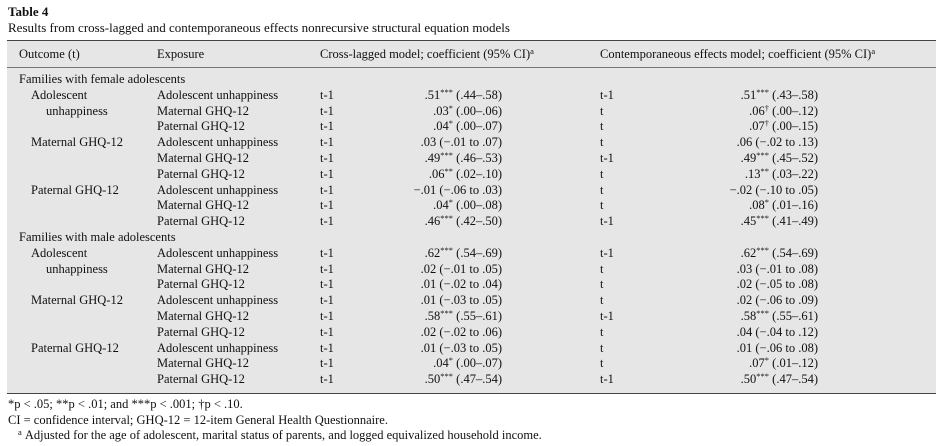  I want to click on contemporaneous-value: .45*** (.41–.49), so click(779, 222).